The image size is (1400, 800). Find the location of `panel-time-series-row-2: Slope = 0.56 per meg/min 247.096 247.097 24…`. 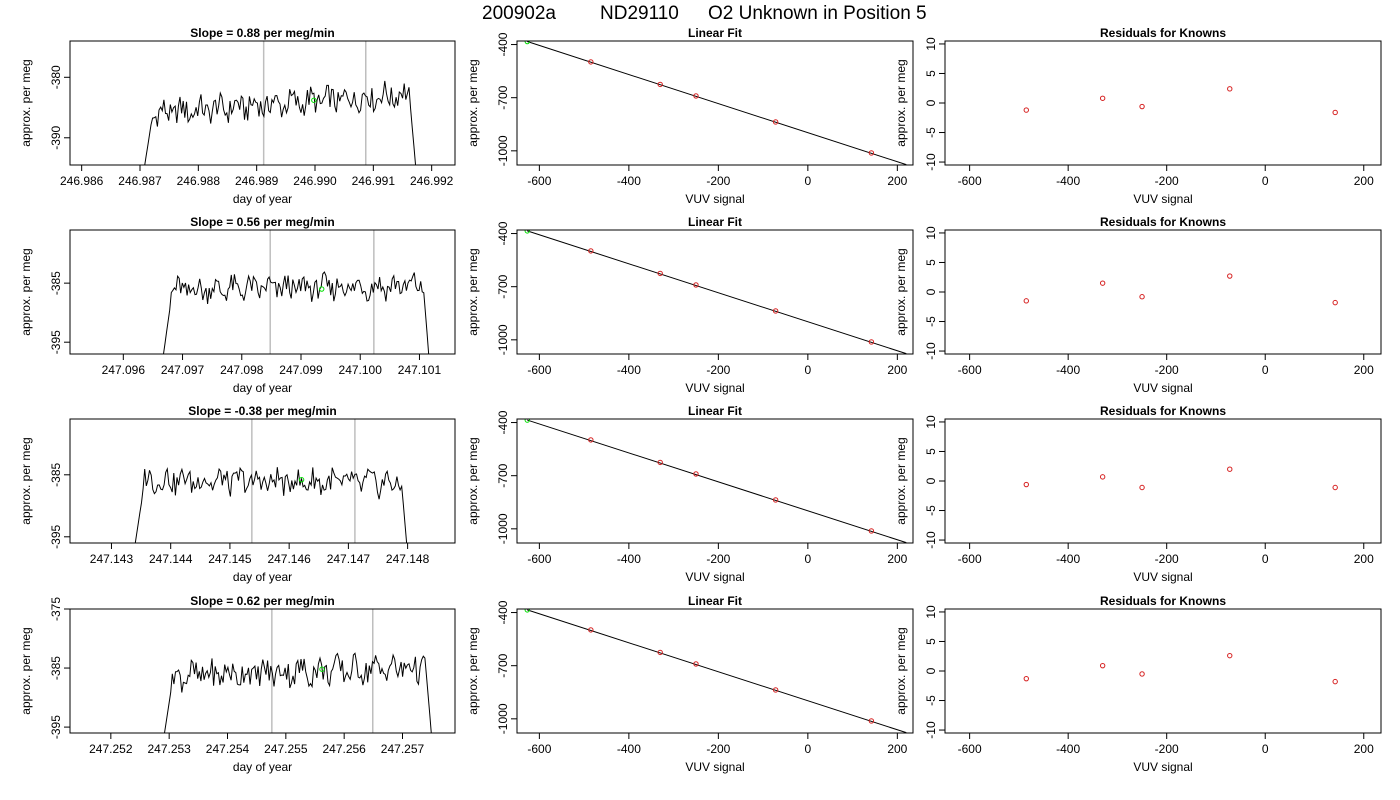

panel-time-series-row-2: Slope = 0.56 per meg/min 247.096 247.097 24… is located at coordinates (237, 305).